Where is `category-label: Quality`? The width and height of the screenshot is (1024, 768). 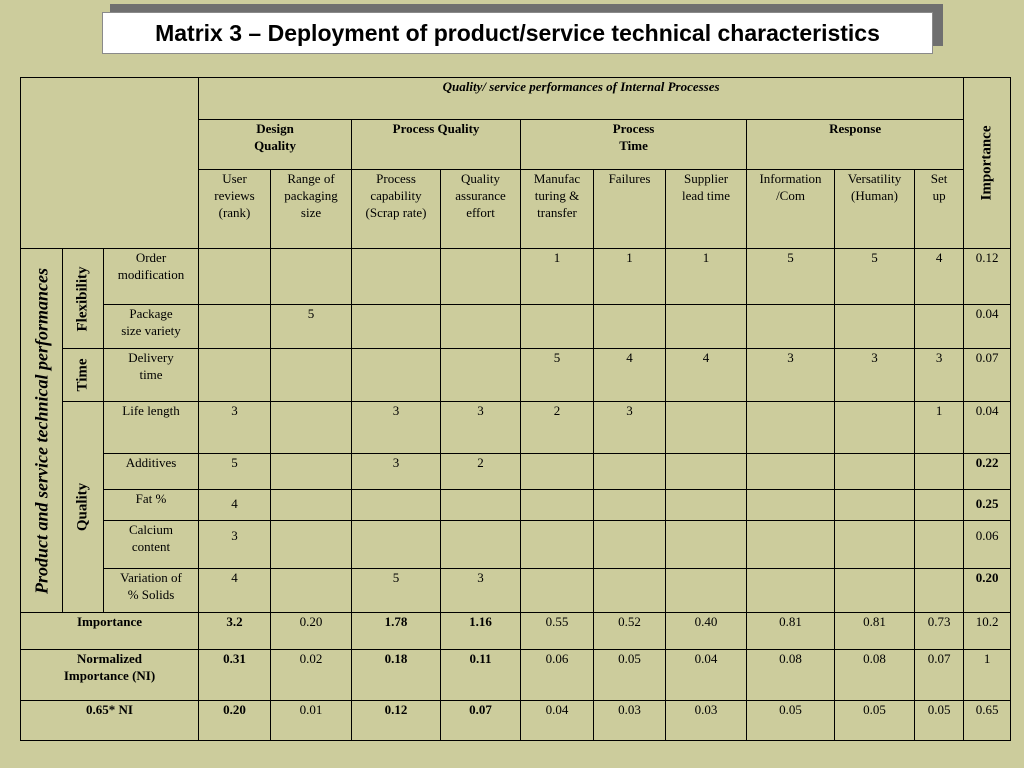 category-label: Quality is located at coordinates (82, 507).